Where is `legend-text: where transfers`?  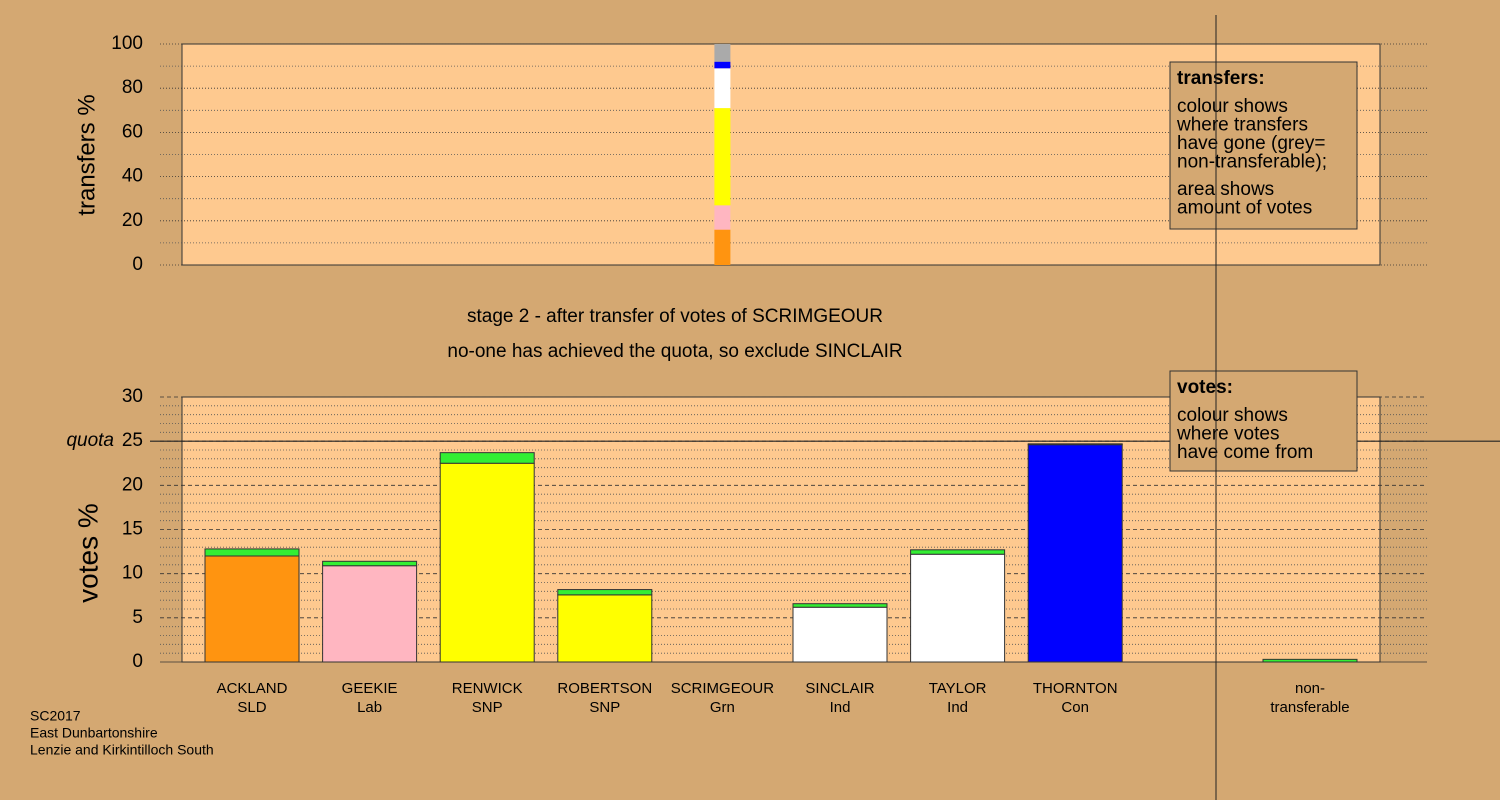 legend-text: where transfers is located at coordinates (1242, 125).